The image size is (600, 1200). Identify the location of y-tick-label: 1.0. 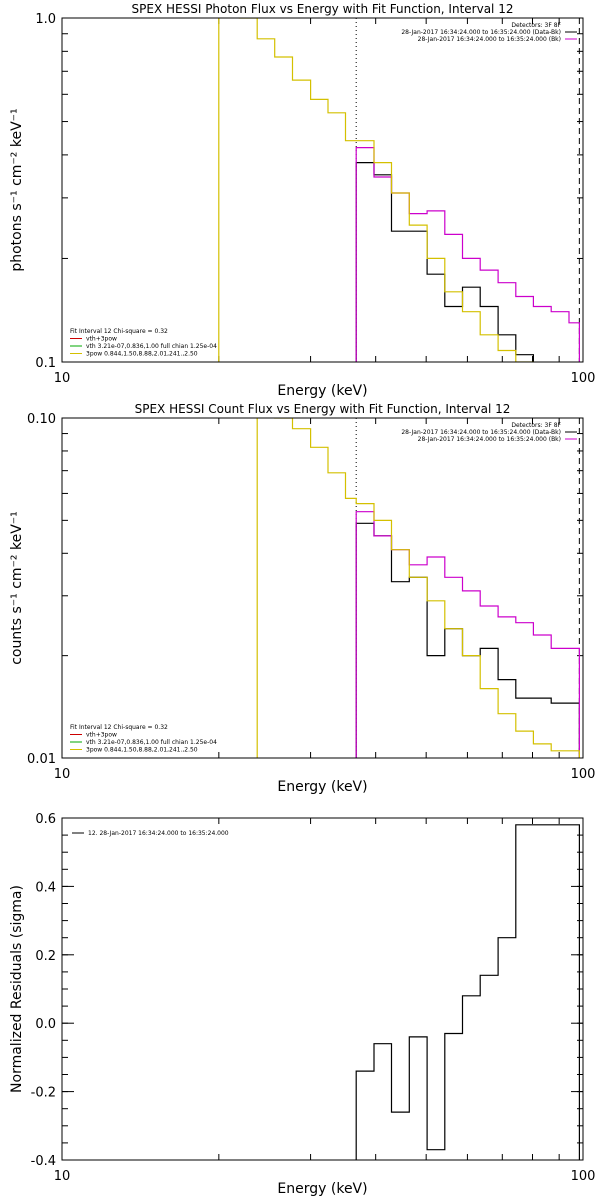
(45, 19).